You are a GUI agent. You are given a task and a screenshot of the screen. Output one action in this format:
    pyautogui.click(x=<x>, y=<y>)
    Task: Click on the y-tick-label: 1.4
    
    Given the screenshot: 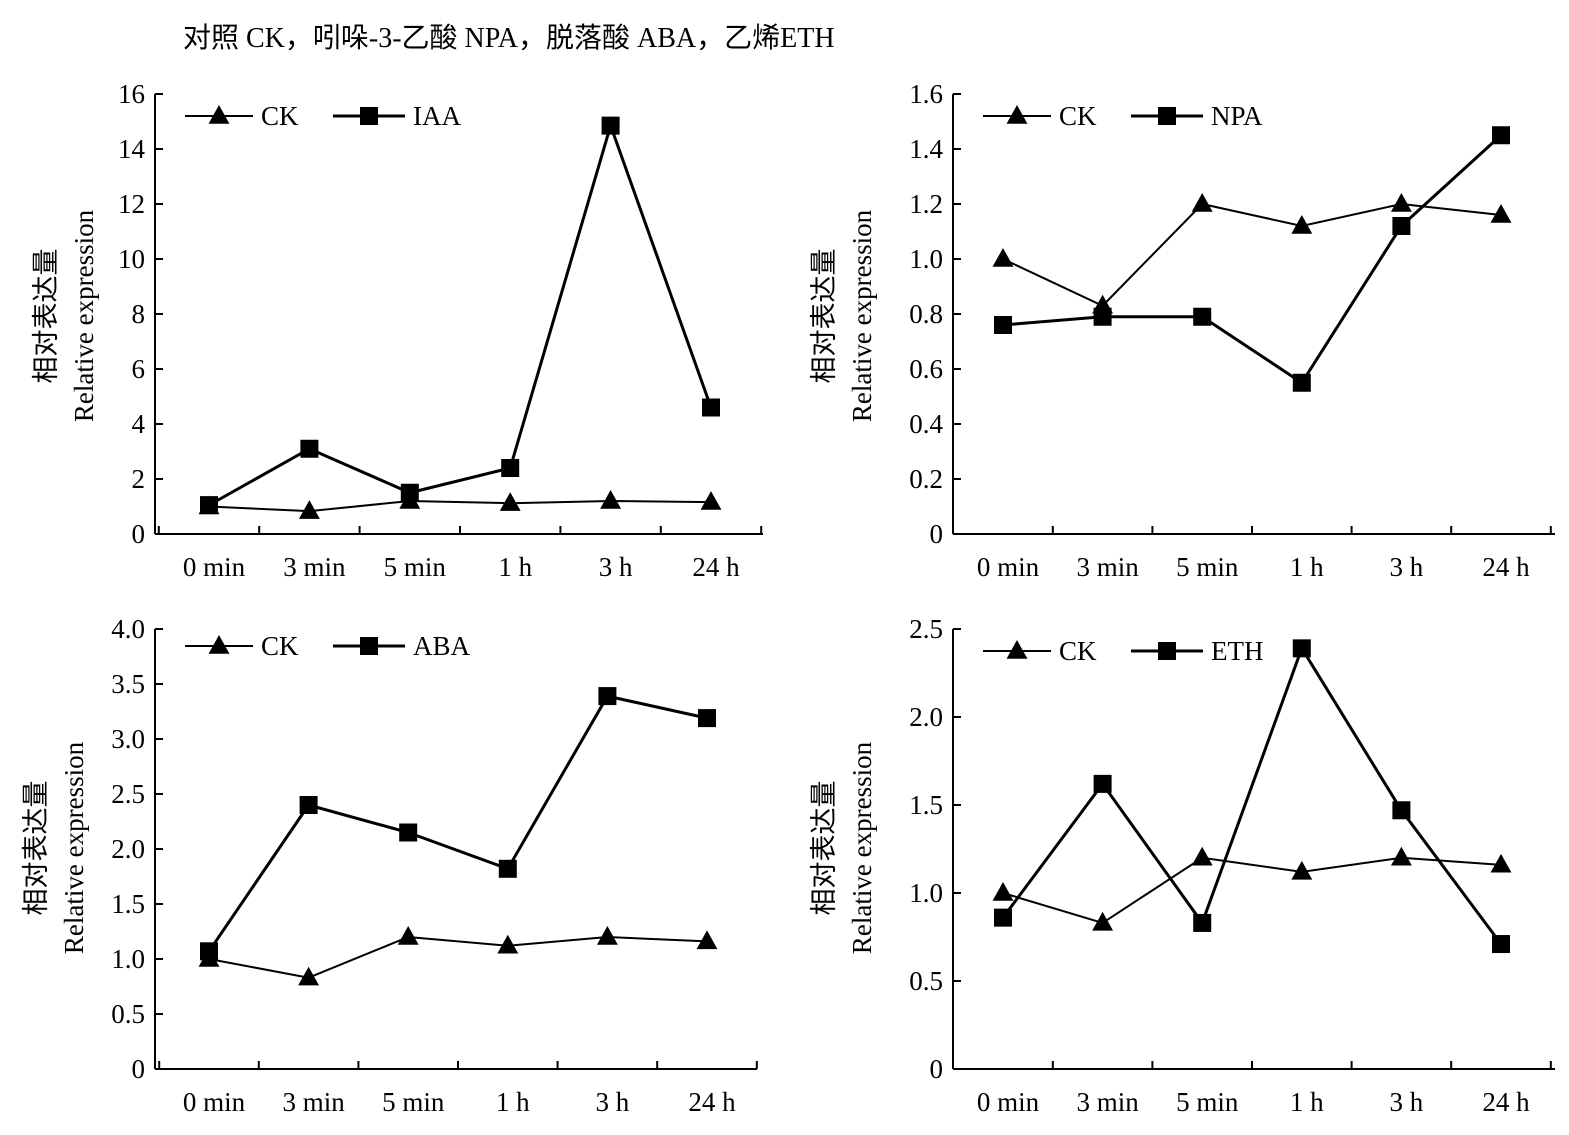 What is the action you would take?
    pyautogui.click(x=926, y=149)
    